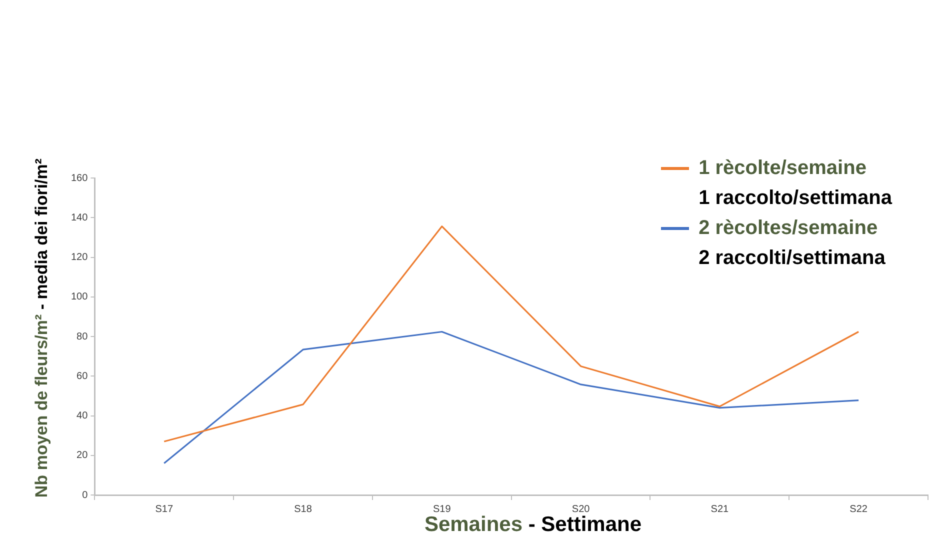 This screenshot has width=940, height=545. What do you see at coordinates (82, 376) in the screenshot?
I see `y-tick-label: 60` at bounding box center [82, 376].